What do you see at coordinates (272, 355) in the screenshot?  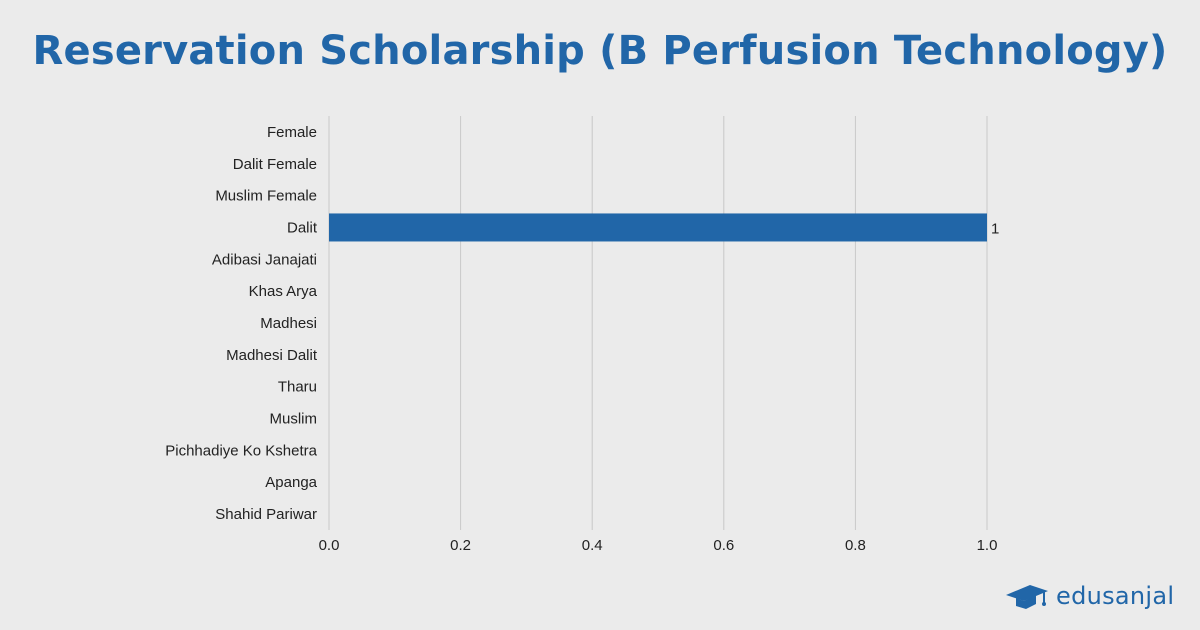 I see `y-tick-label: Madhesi Dalit` at bounding box center [272, 355].